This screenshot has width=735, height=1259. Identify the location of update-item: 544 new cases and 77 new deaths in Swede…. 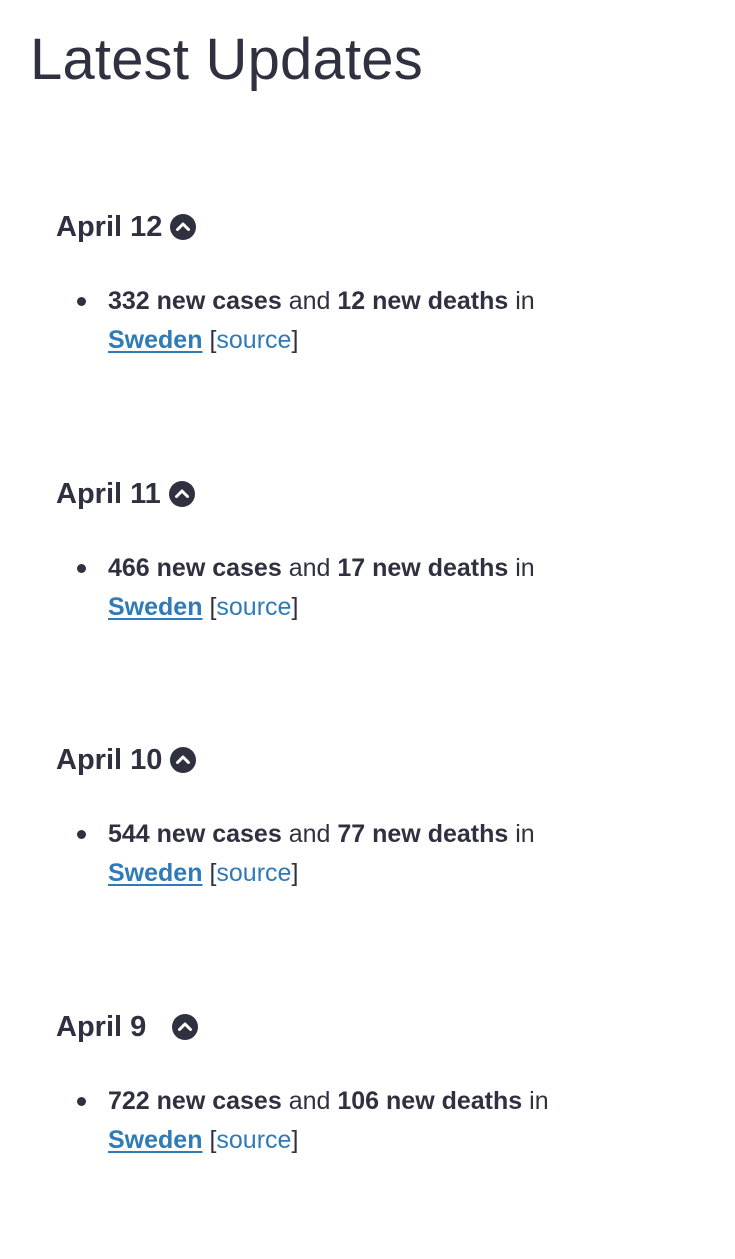
(334, 854).